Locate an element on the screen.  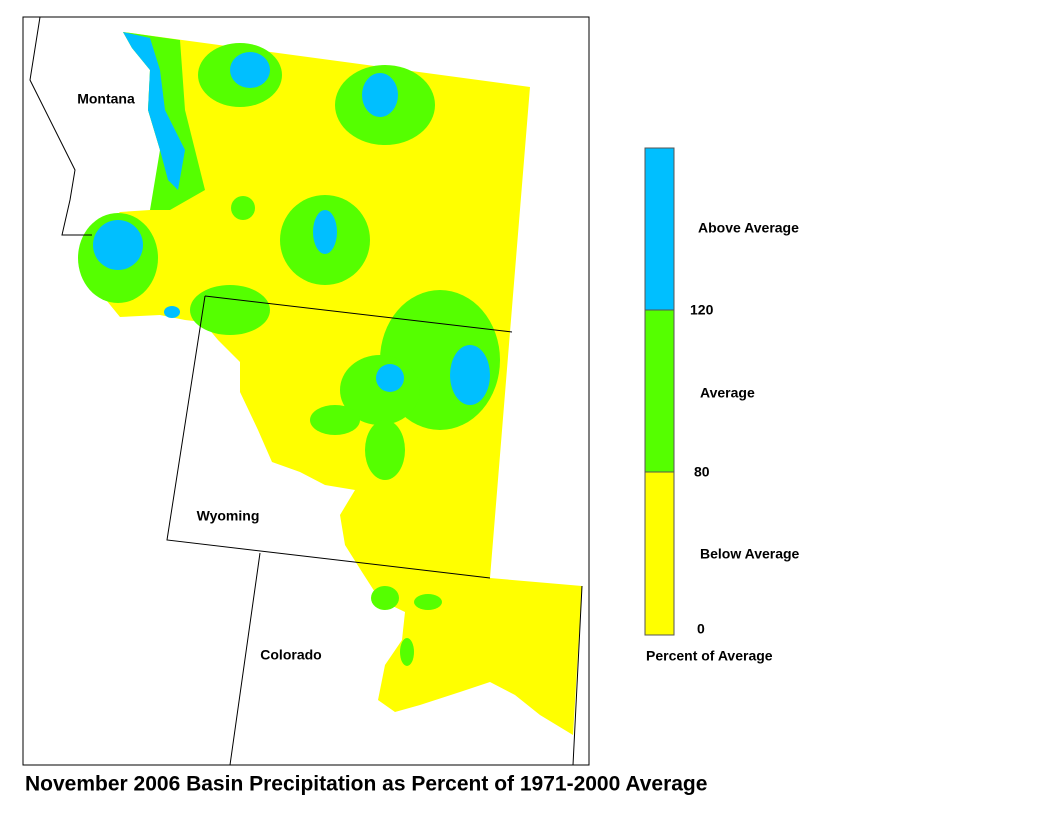
legend-caption: Percent of Average is located at coordinates (709, 656).